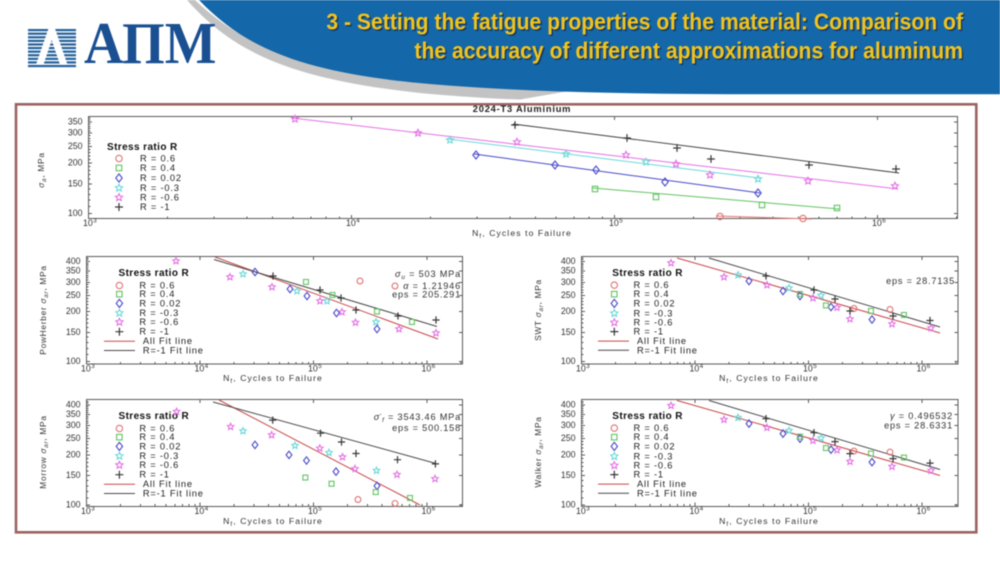 This screenshot has width=1000, height=568. Describe the element at coordinates (432, 286) in the screenshot. I see `svg-text: α = 1.21946` at that location.